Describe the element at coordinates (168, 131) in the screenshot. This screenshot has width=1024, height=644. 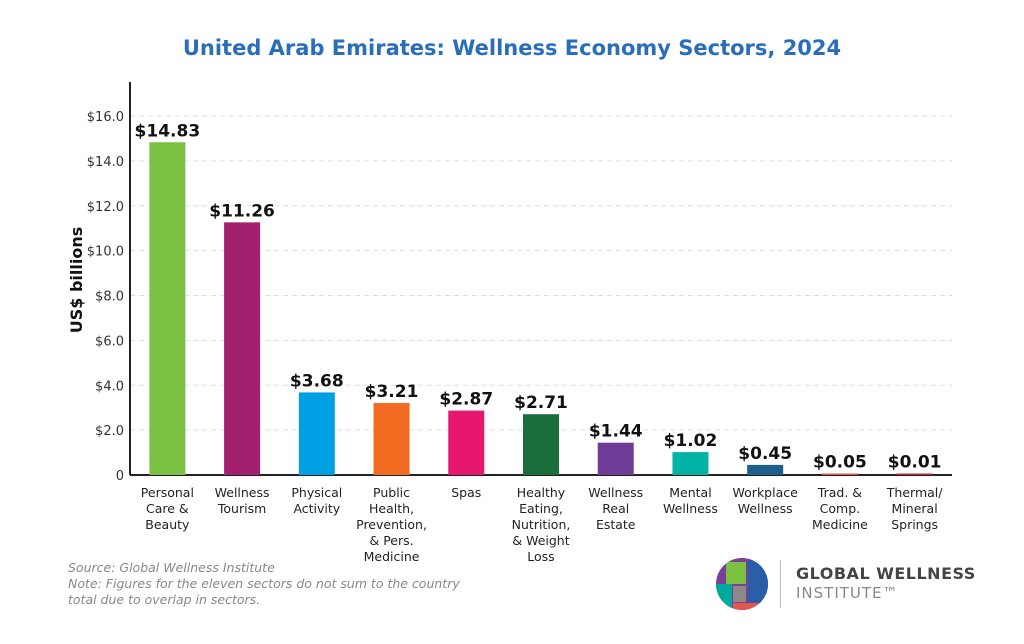
I see `data-label: $14.83` at that location.